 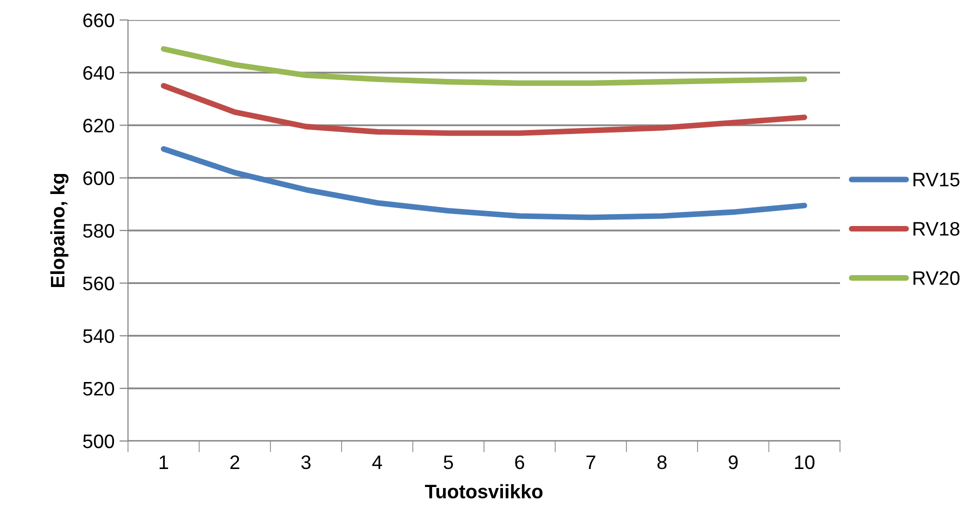 I want to click on x-tick-label: 9, so click(x=733, y=462).